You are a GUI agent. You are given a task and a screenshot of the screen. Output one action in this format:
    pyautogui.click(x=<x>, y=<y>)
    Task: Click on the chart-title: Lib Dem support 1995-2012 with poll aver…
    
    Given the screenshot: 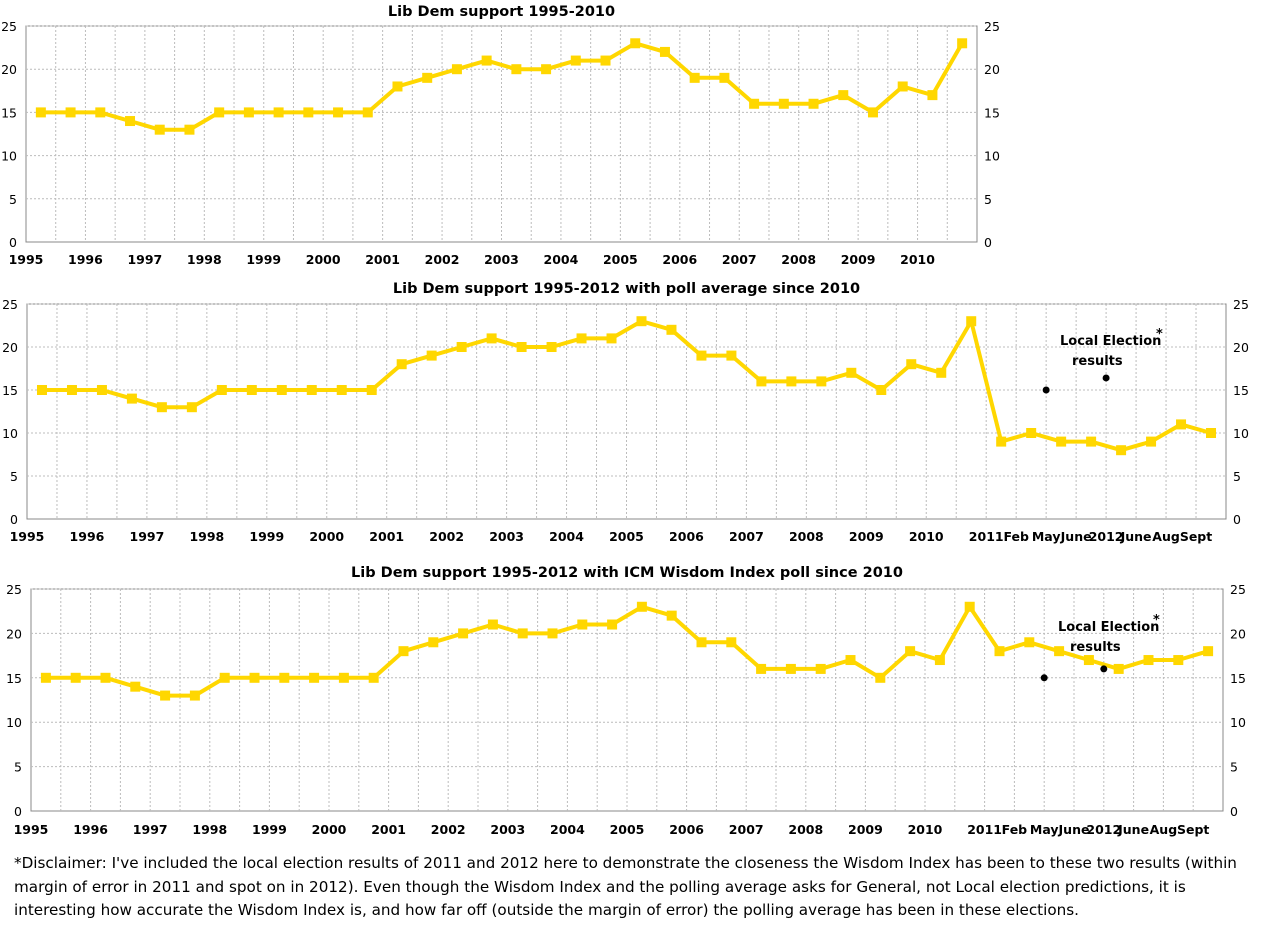 What is the action you would take?
    pyautogui.click(x=626, y=289)
    